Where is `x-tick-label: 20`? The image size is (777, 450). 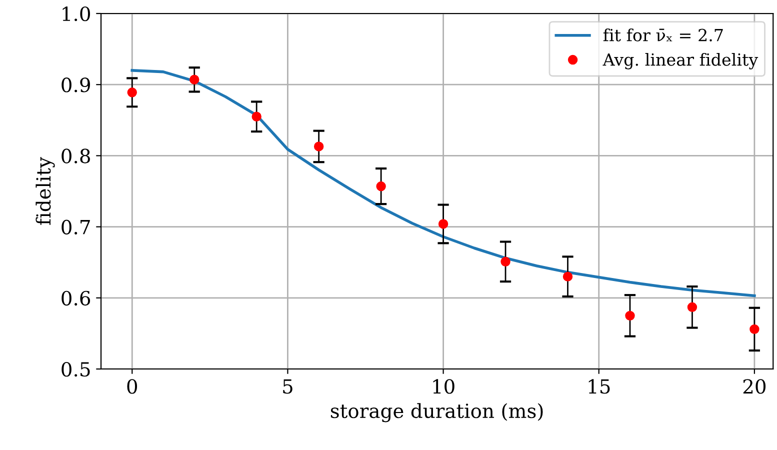 x-tick-label: 20 is located at coordinates (754, 386).